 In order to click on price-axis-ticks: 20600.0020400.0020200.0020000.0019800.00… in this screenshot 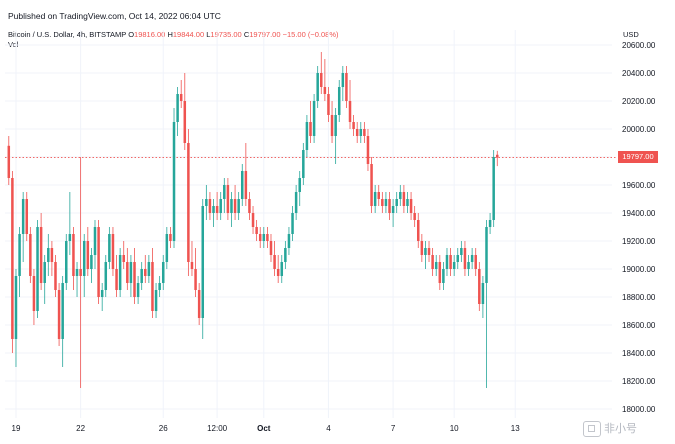, I will do `click(639, 227)`.